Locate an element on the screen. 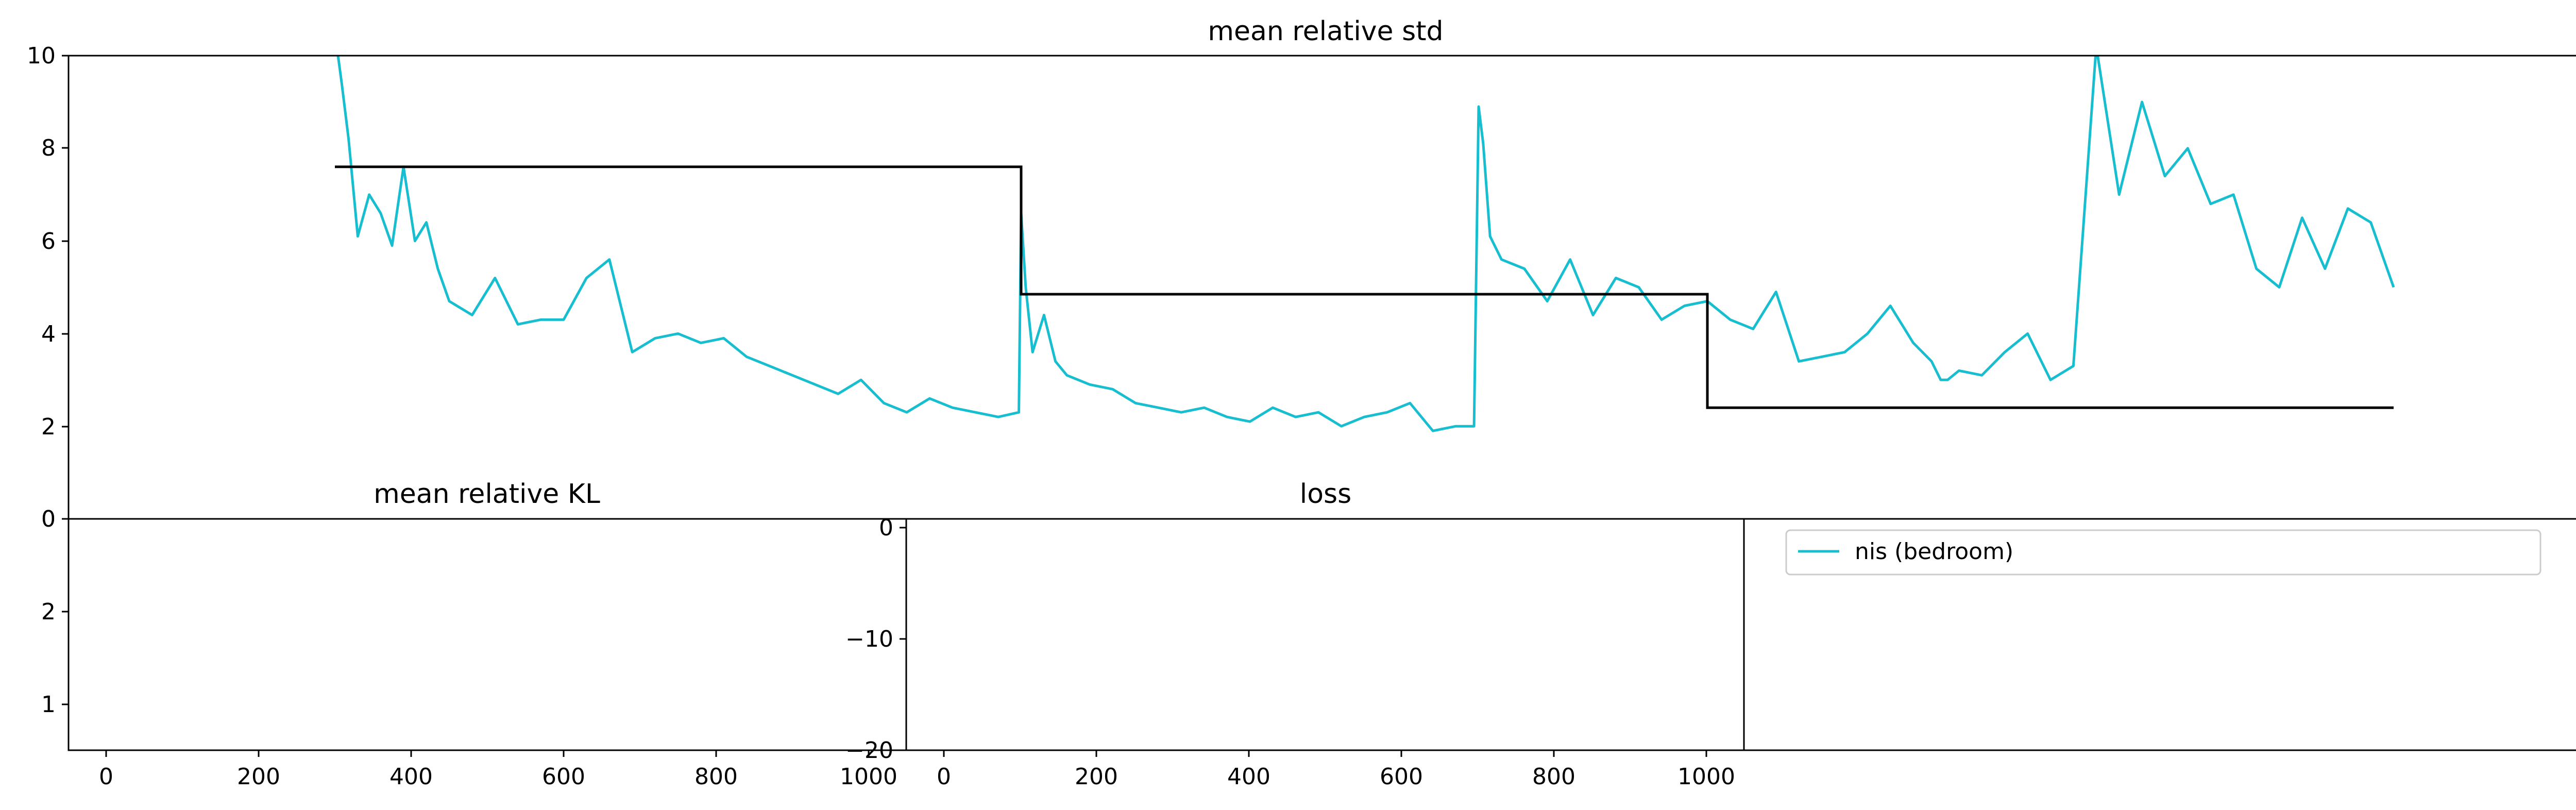 Image resolution: width=2576 pixels, height=810 pixels. std-ytick-label-10: 10 is located at coordinates (41, 56).